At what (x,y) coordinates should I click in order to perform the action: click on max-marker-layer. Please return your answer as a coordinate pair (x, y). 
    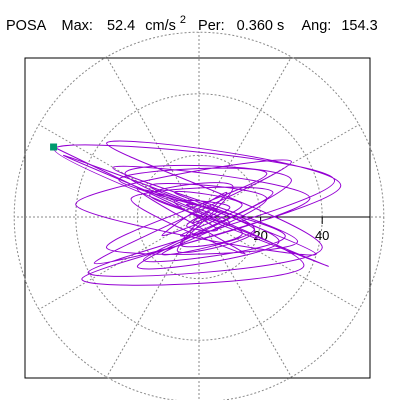
    Looking at the image, I should click on (125, 180).